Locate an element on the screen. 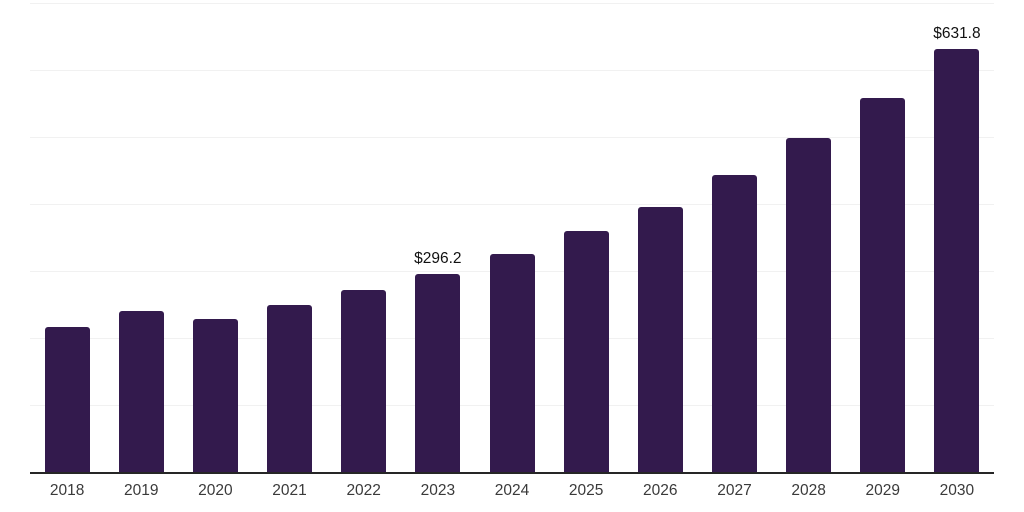  bar-2030 is located at coordinates (957, 260).